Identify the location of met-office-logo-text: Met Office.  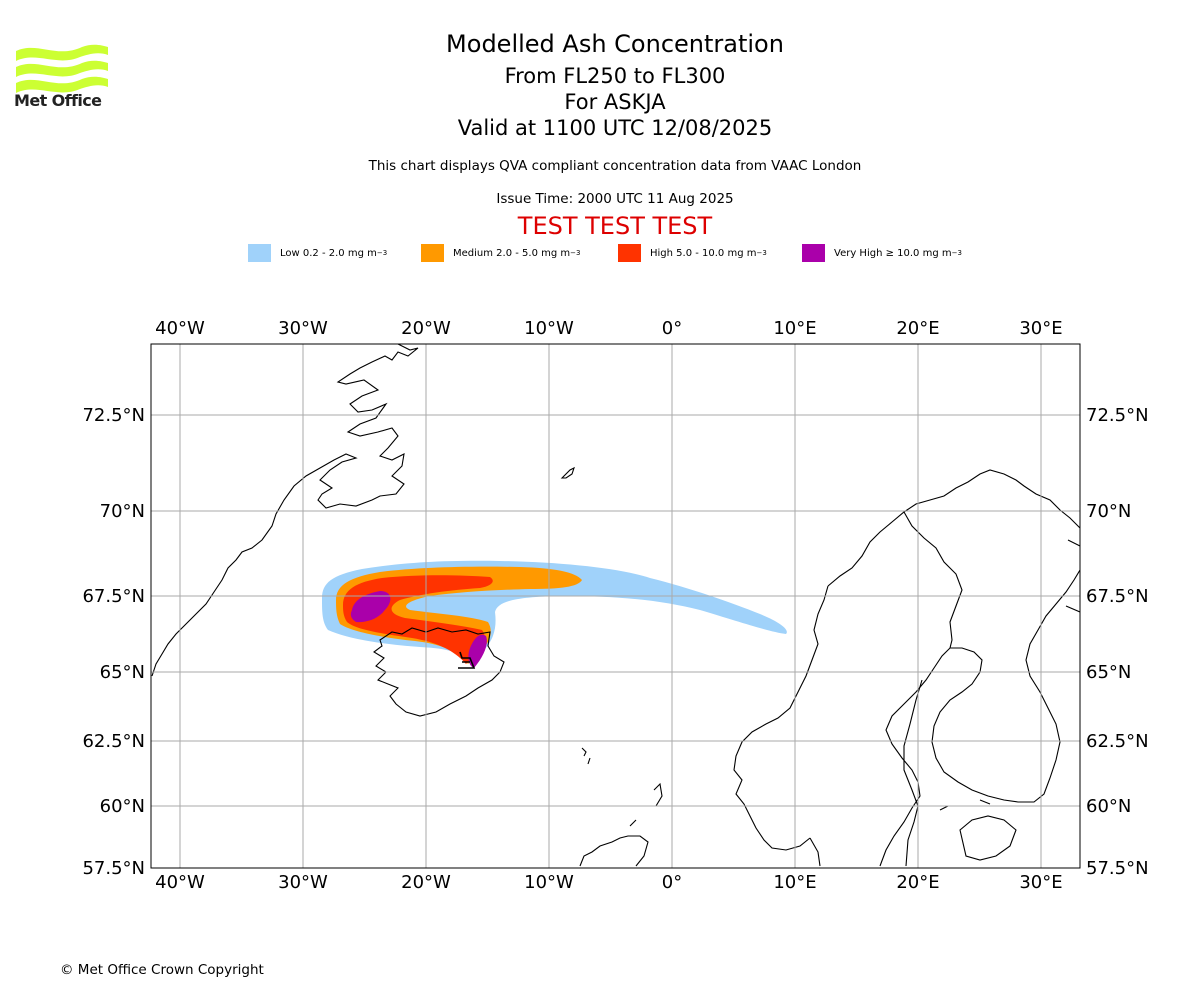
(58, 100).